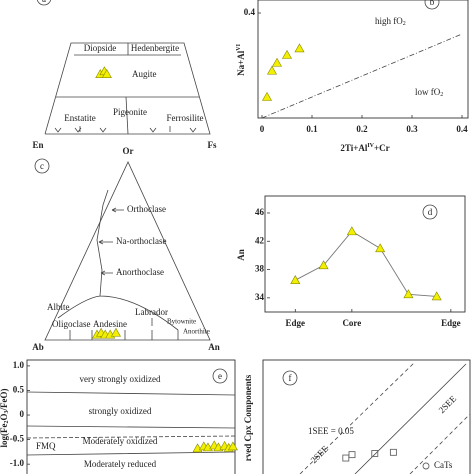 This screenshot has width=474, height=474. I want to click on x-axis-title: 2Ti+AlIV+Cr, so click(364, 148).